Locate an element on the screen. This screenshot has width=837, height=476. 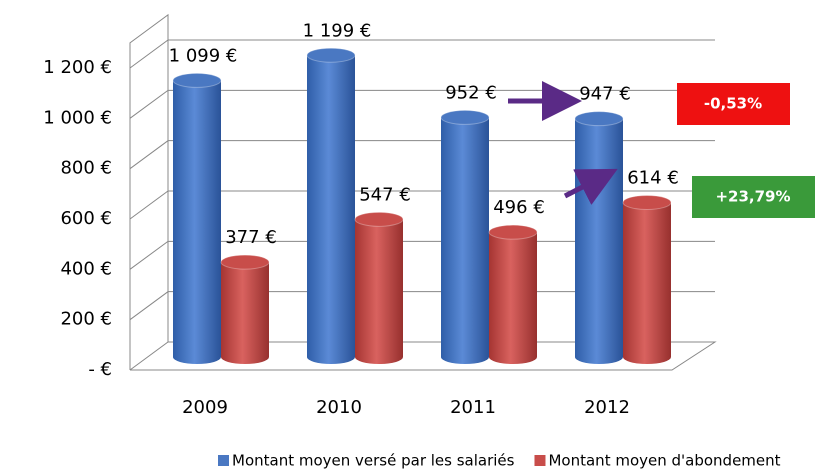
x-tick-label: 2009 is located at coordinates (205, 407).